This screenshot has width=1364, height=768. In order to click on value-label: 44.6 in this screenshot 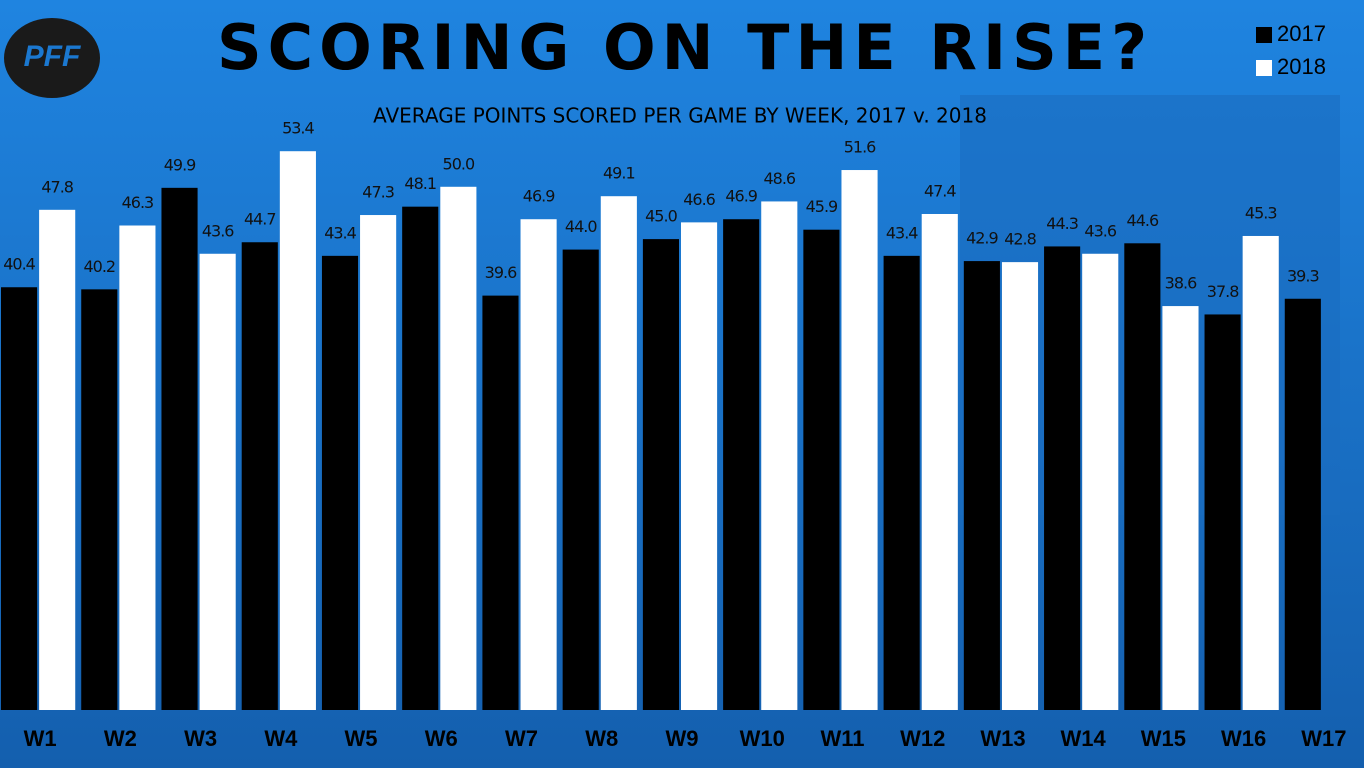, I will do `click(1143, 220)`.